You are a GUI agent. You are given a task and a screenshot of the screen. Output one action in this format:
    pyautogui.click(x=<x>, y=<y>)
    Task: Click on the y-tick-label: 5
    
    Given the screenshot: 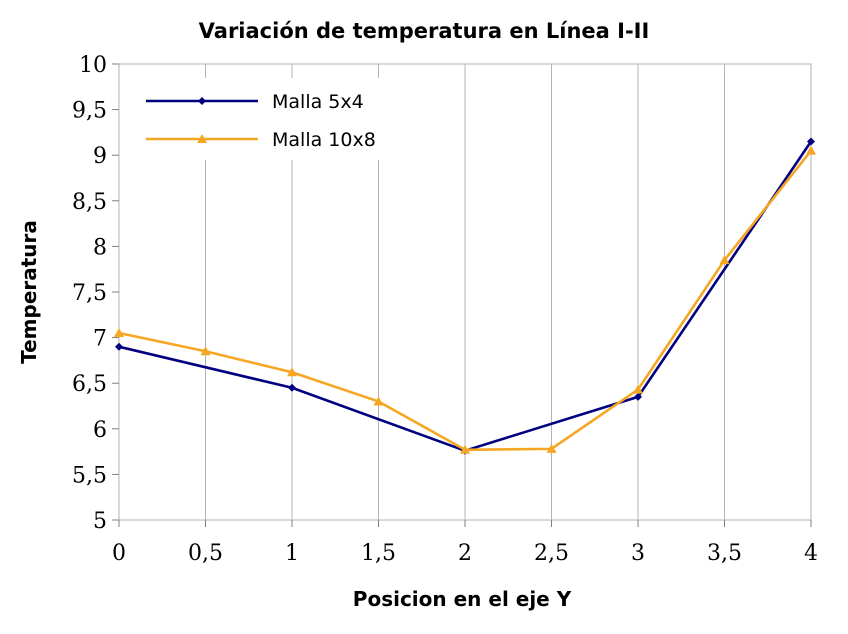 What is the action you would take?
    pyautogui.click(x=100, y=521)
    